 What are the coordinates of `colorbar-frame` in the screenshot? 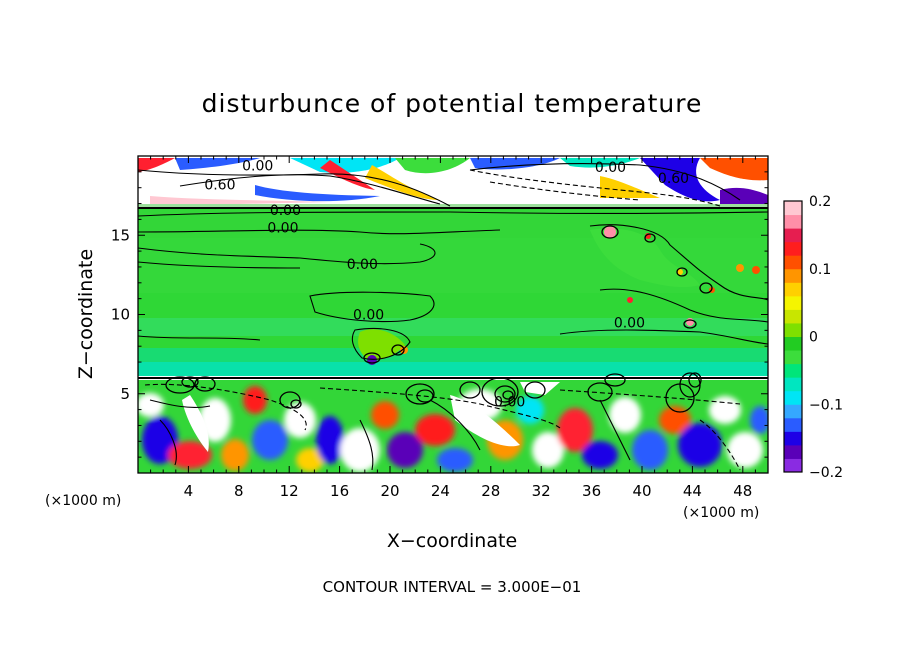 It's located at (793, 336).